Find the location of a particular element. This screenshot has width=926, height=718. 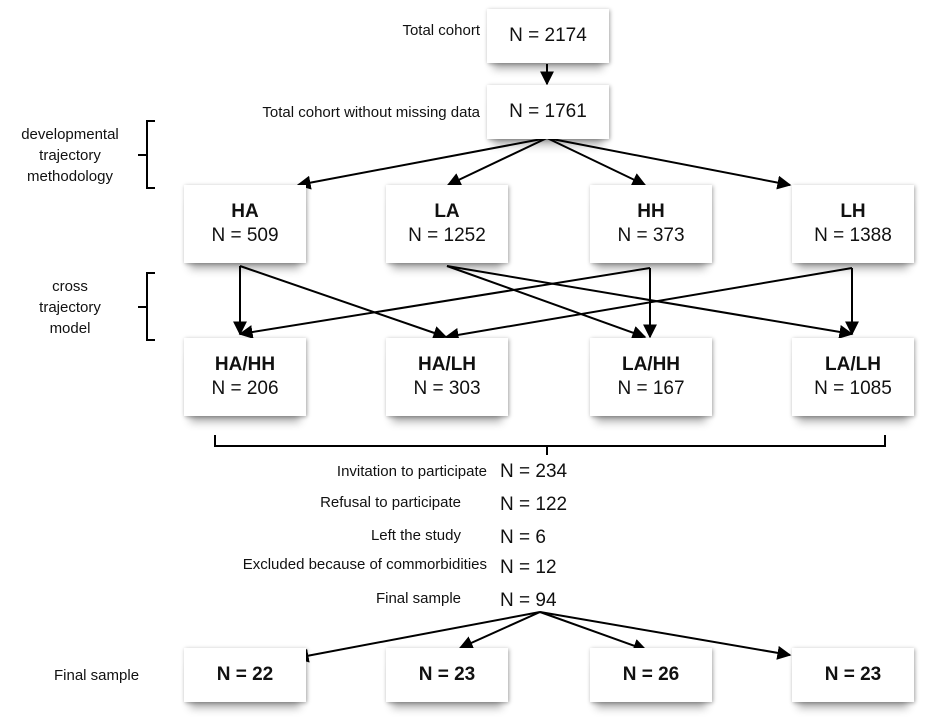

cross-bracket-text: cross trajectory model is located at coordinates (70, 307).